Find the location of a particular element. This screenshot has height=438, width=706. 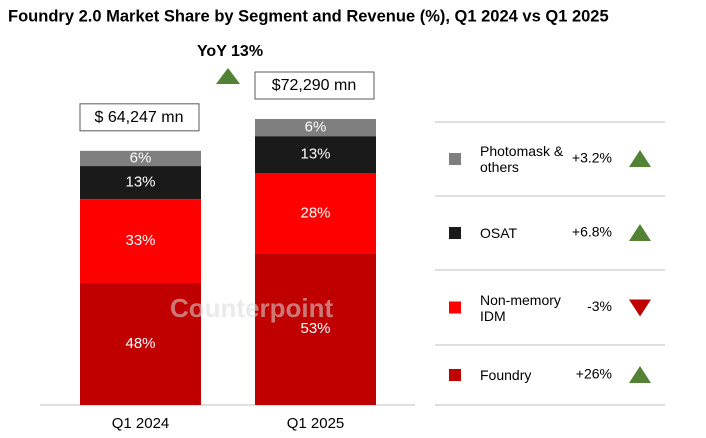

revenue-label: $ 64,247 mn is located at coordinates (139, 117).